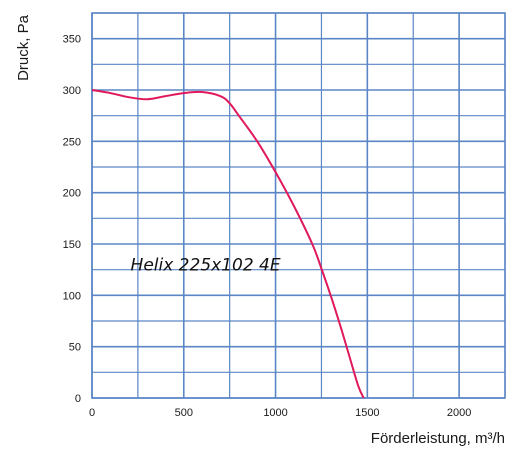 The image size is (512, 450). What do you see at coordinates (184, 413) in the screenshot?
I see `x-tick-label: 500` at bounding box center [184, 413].